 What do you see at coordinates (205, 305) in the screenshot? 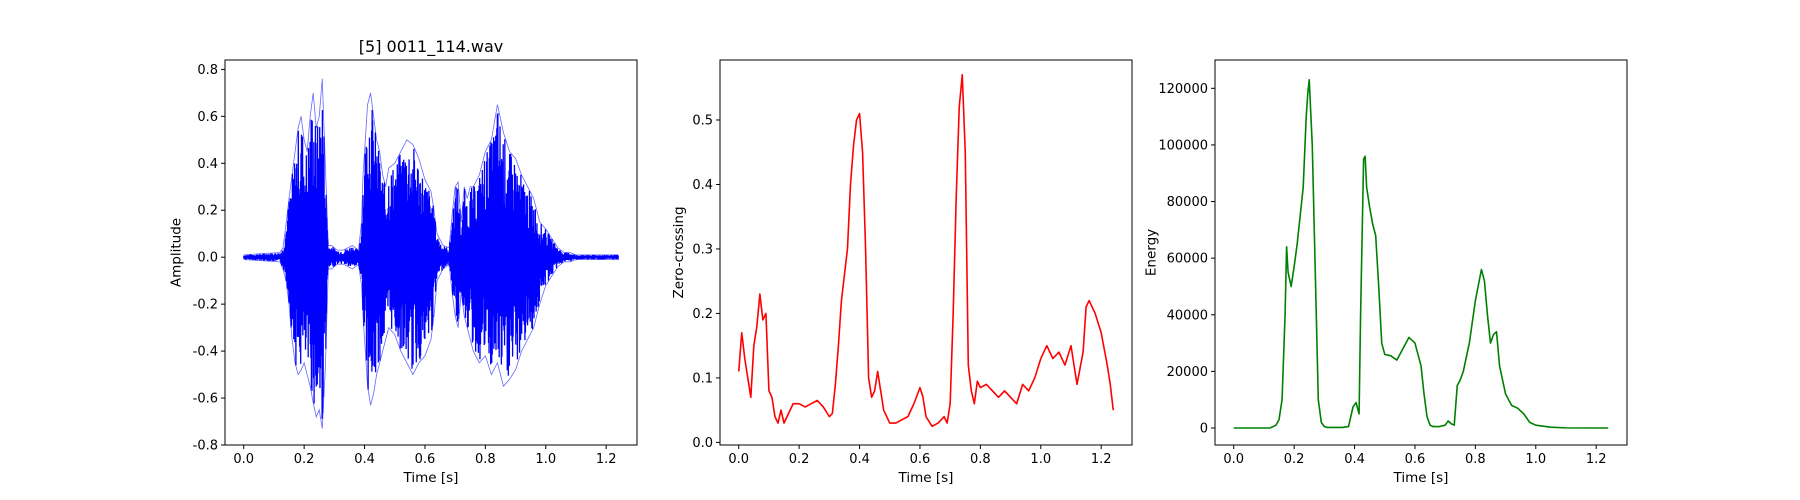
I see `y-tick-label: -0.2` at bounding box center [205, 305].